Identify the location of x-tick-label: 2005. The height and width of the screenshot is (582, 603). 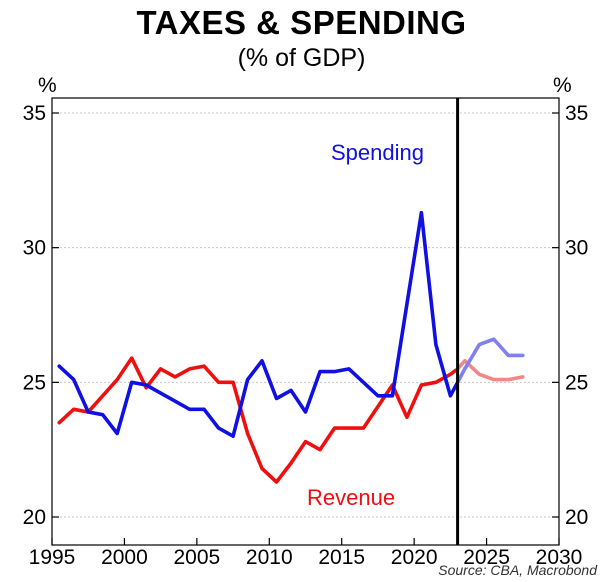
(196, 557).